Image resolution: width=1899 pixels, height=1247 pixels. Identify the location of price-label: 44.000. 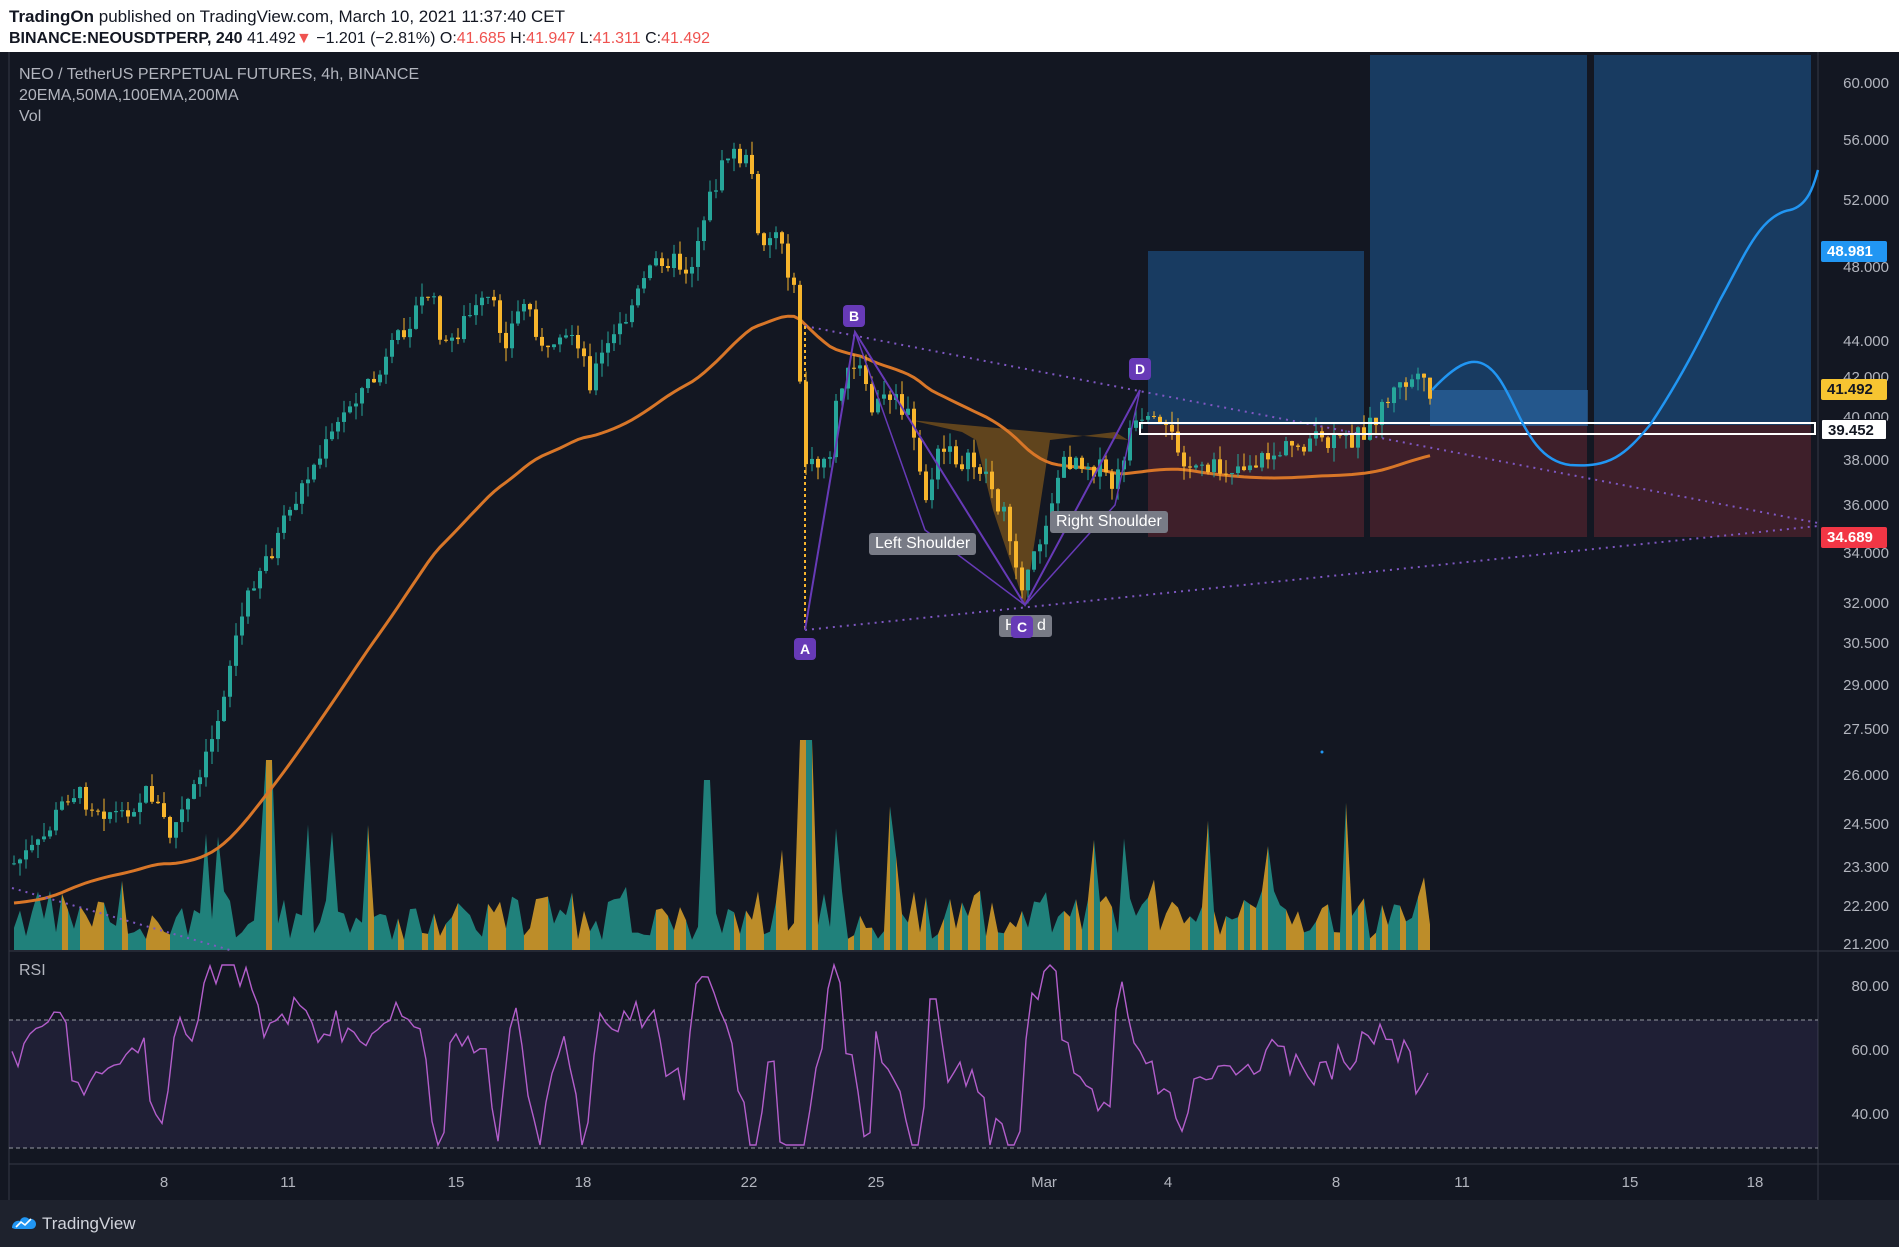
(1866, 341).